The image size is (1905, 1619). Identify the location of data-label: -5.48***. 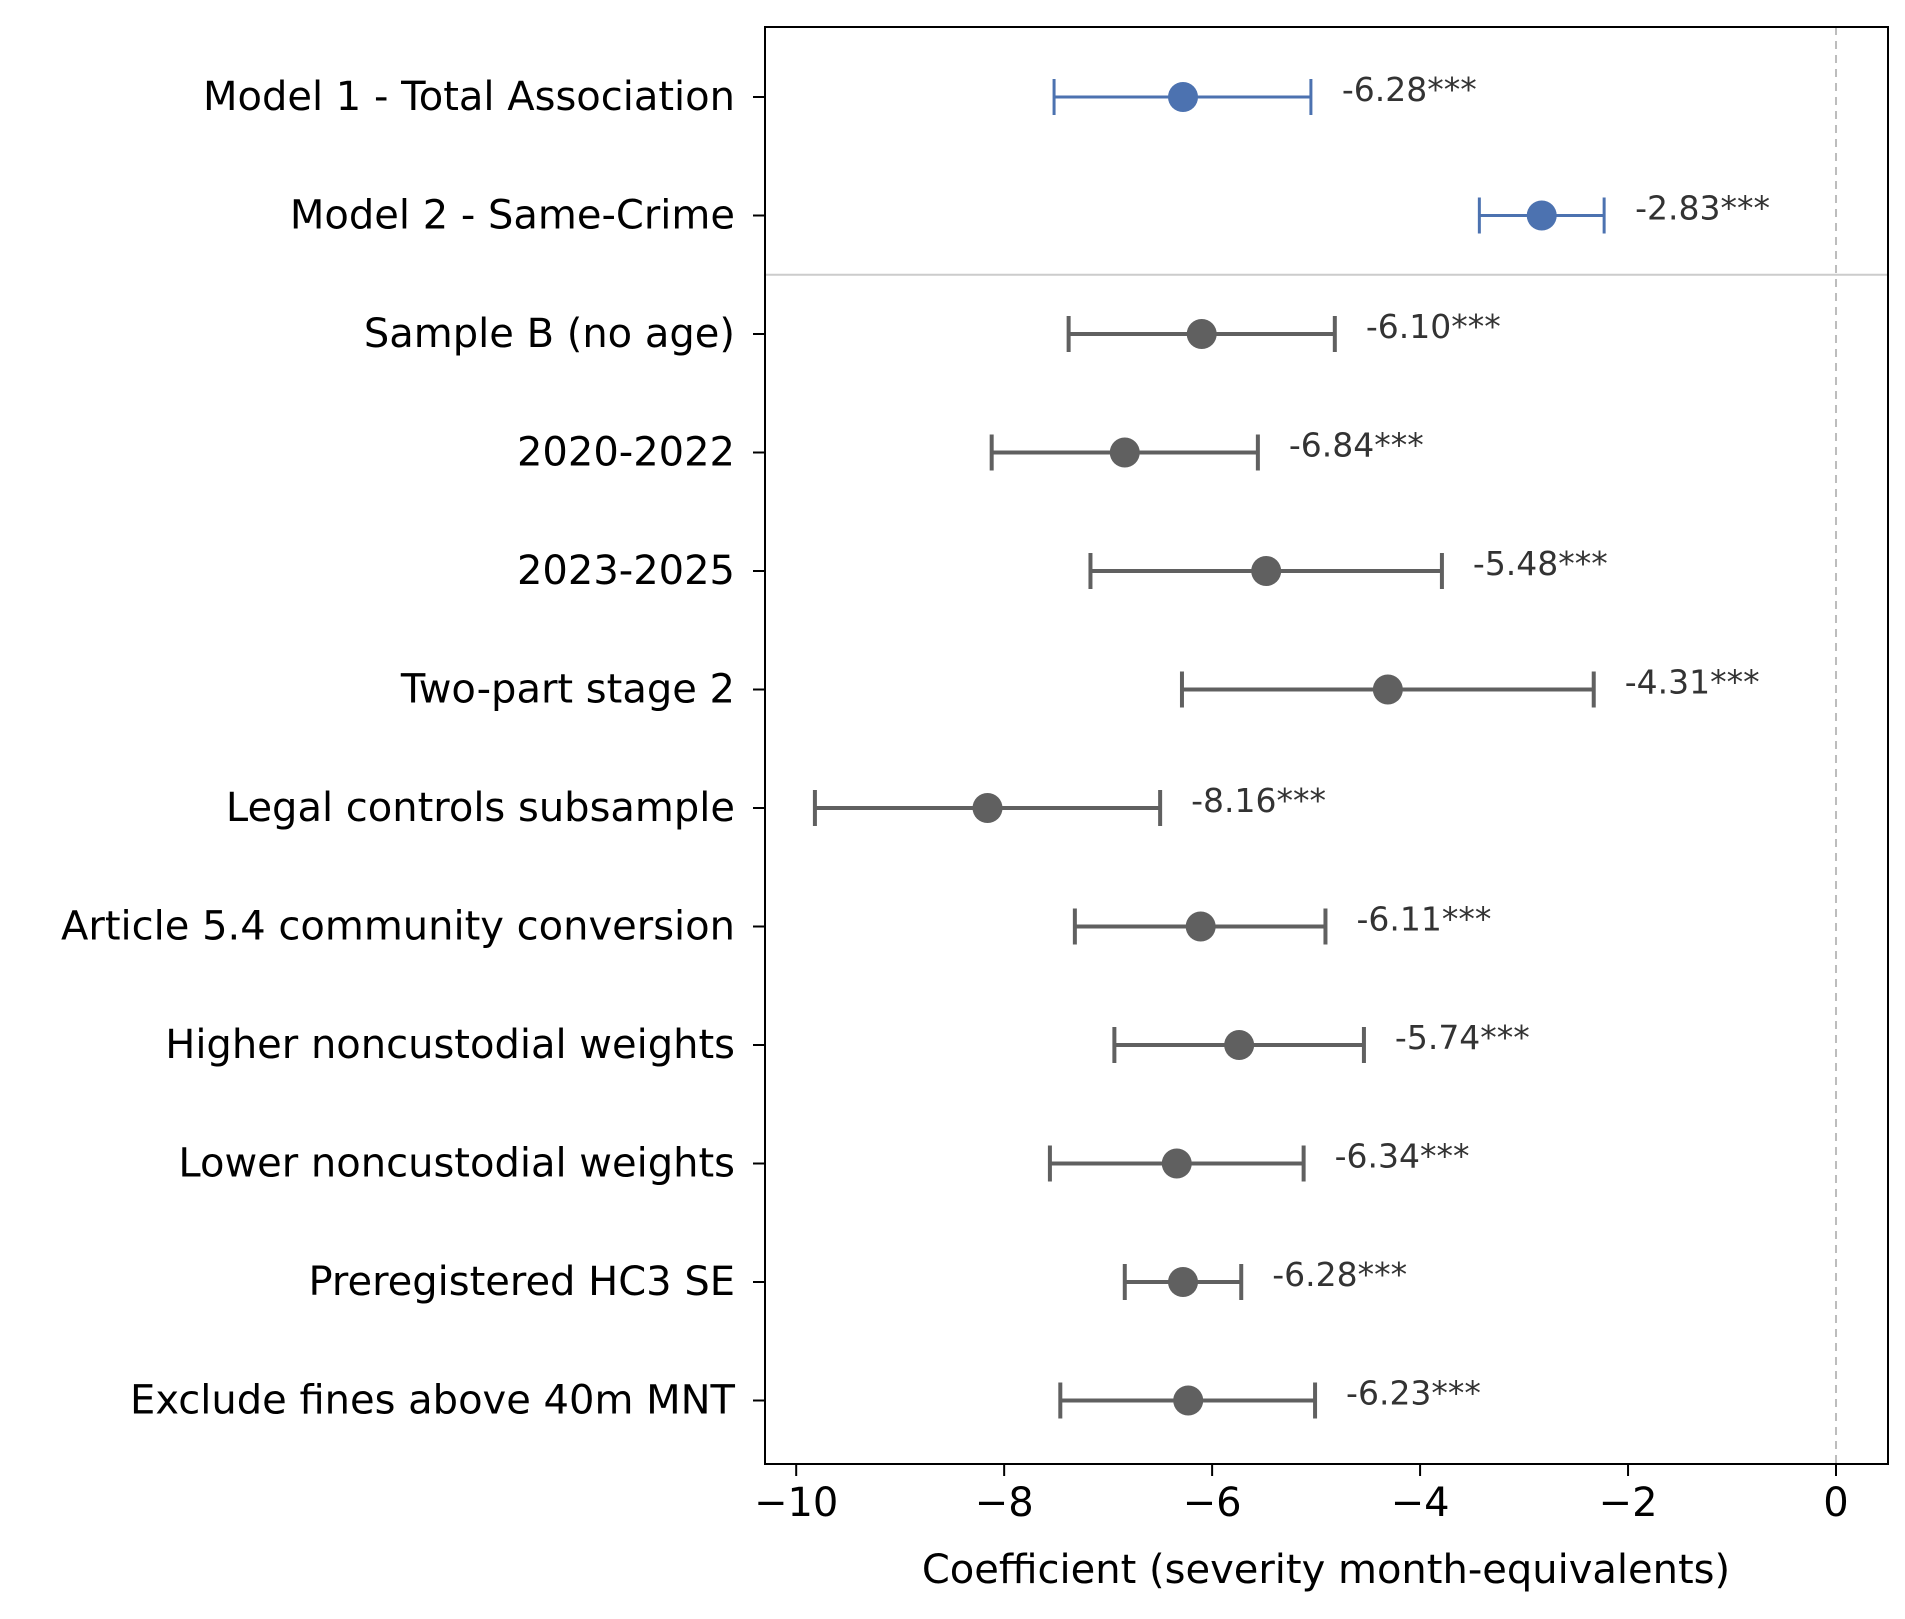
(1540, 563).